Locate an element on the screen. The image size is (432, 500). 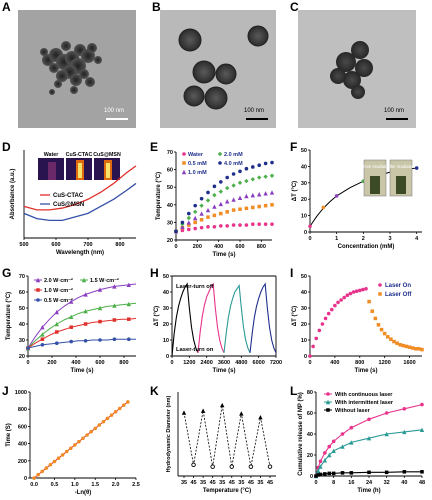
x-tick-label: 1200 is located at coordinates (189, 363).